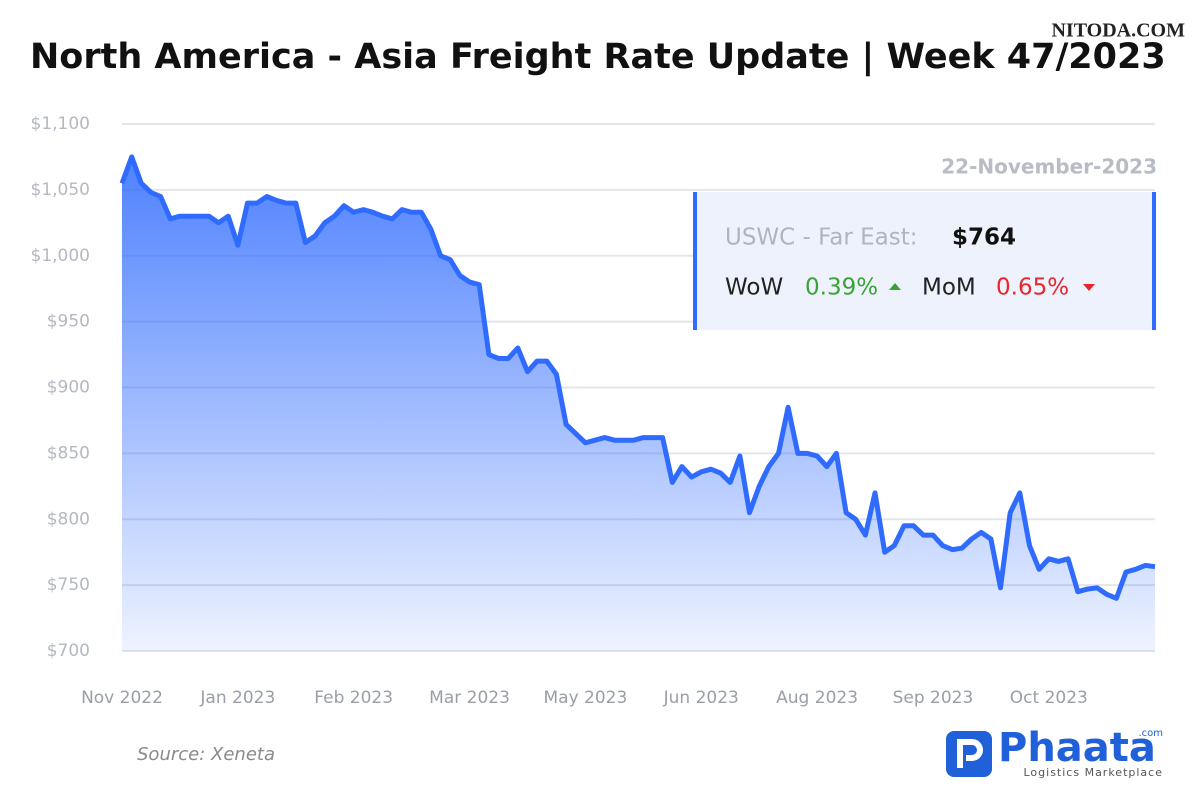 The height and width of the screenshot is (800, 1200). I want to click on y-tick-label: $1,000, so click(60, 256).